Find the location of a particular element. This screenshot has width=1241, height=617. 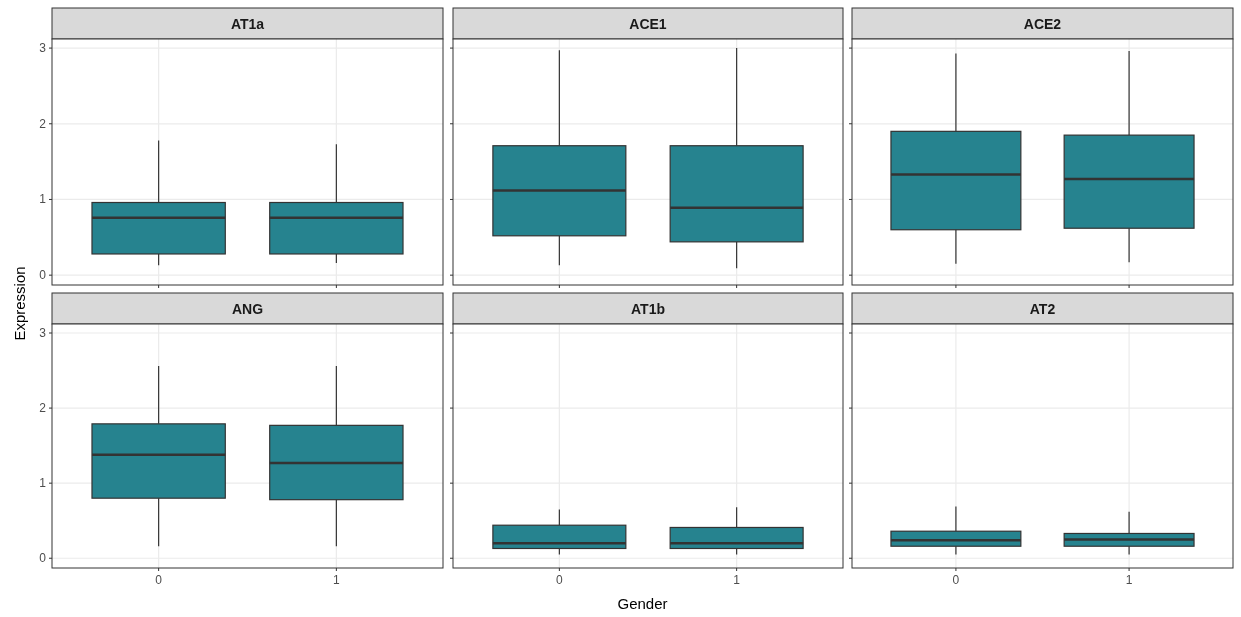

chart-title: AT1a is located at coordinates (247, 23).